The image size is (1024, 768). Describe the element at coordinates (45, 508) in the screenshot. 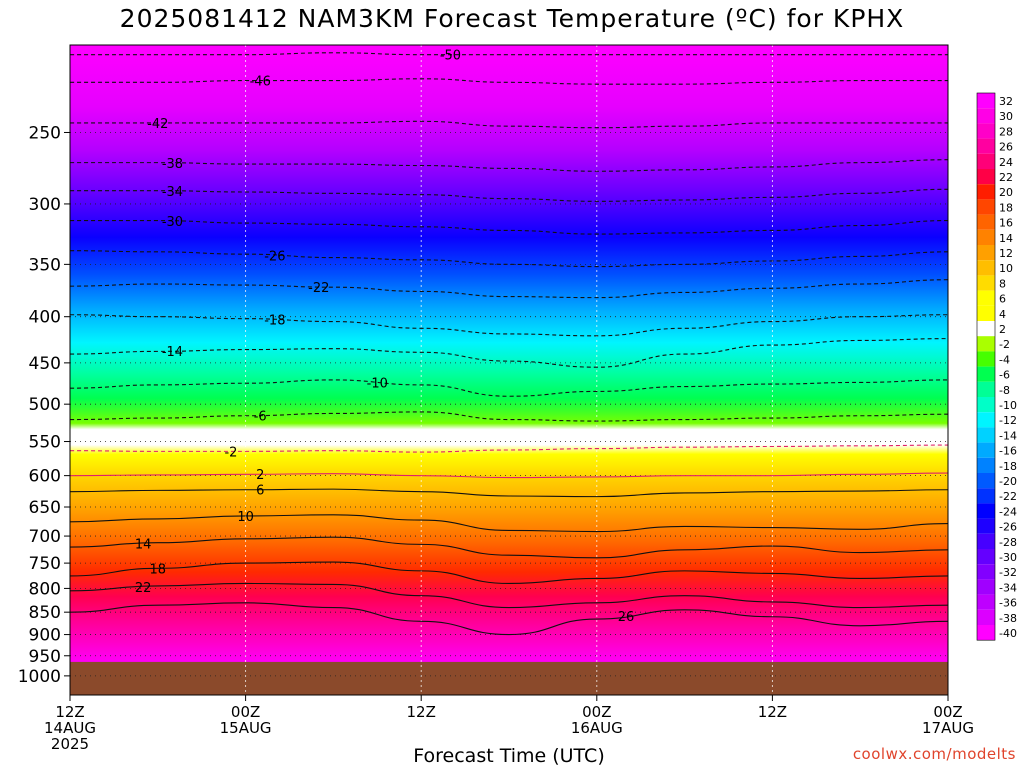

I see `y-tick-label: 650` at that location.